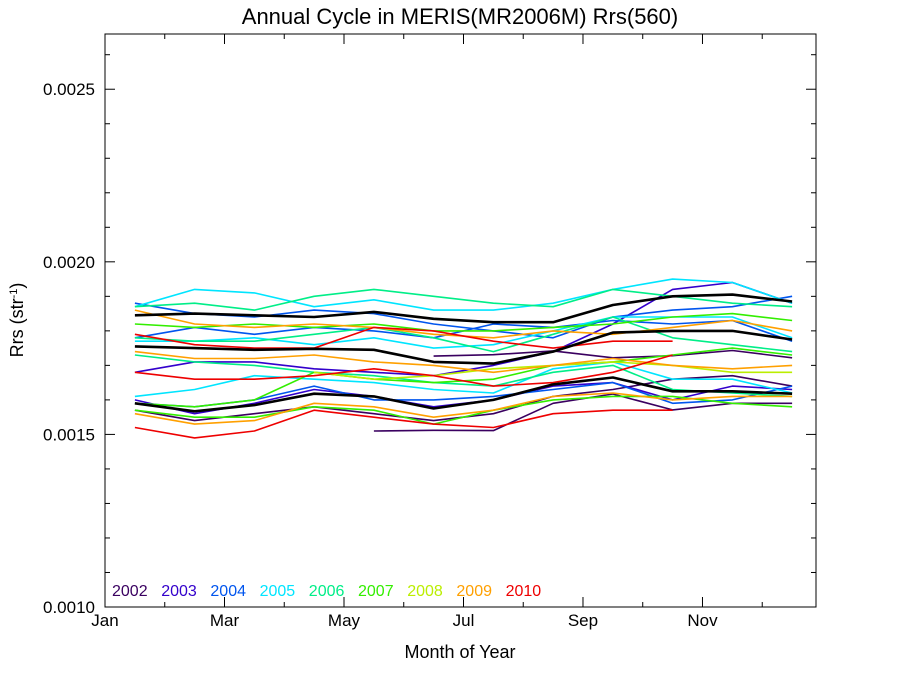 This screenshot has width=900, height=675. Describe the element at coordinates (69, 607) in the screenshot. I see `y-tick-label: 0.0010` at that location.